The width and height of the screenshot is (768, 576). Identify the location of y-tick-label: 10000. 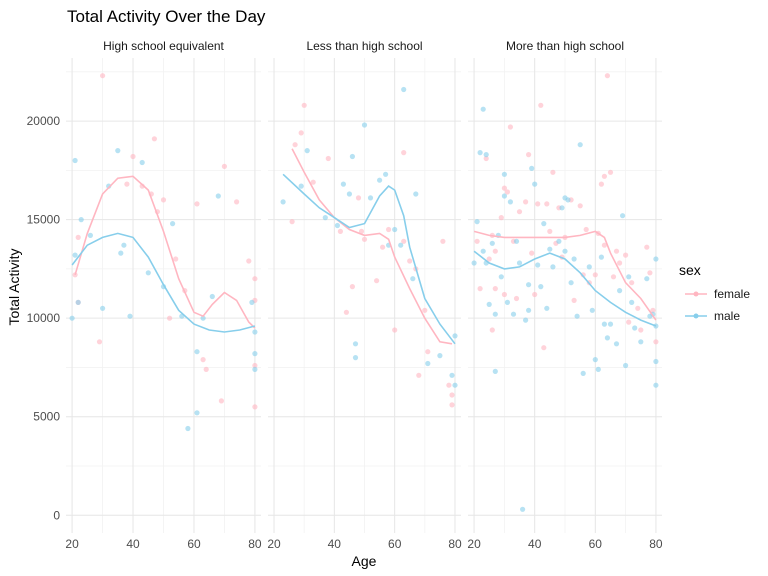
(44, 318).